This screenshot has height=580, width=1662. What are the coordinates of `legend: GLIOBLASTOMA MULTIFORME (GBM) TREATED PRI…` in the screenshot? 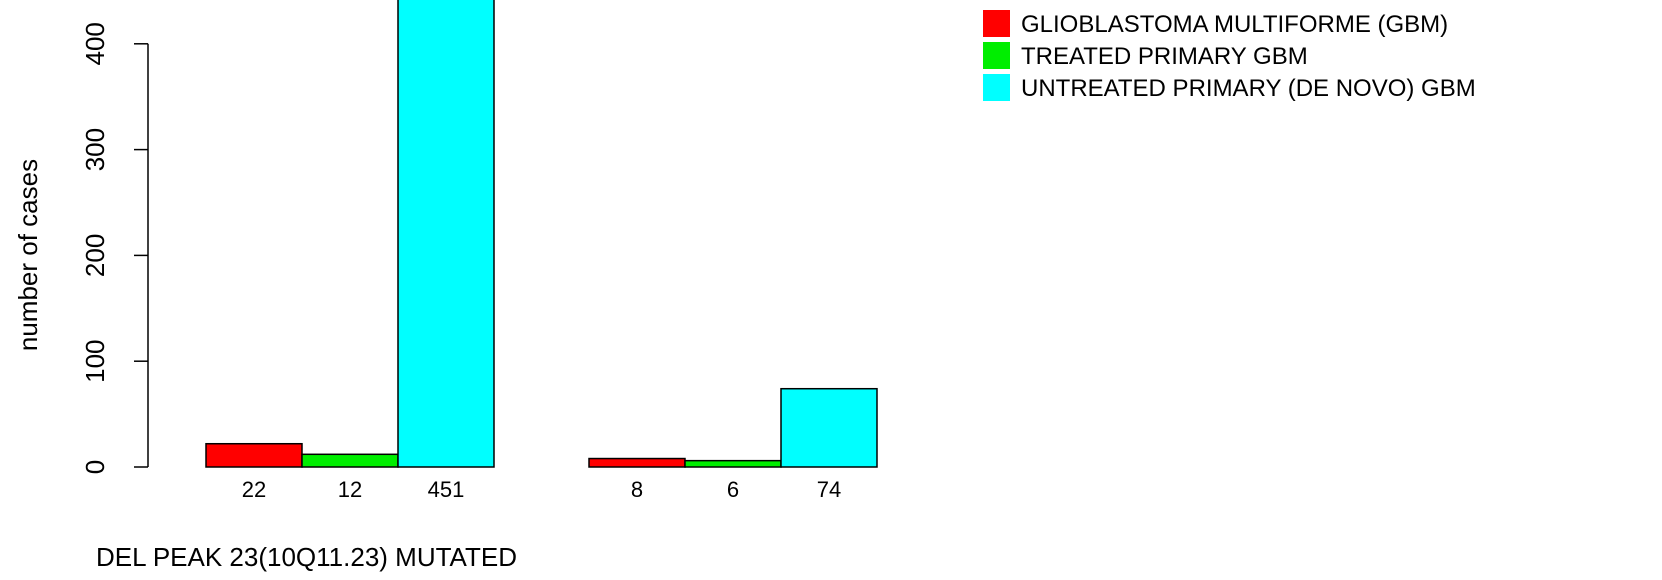 It's located at (1229, 56).